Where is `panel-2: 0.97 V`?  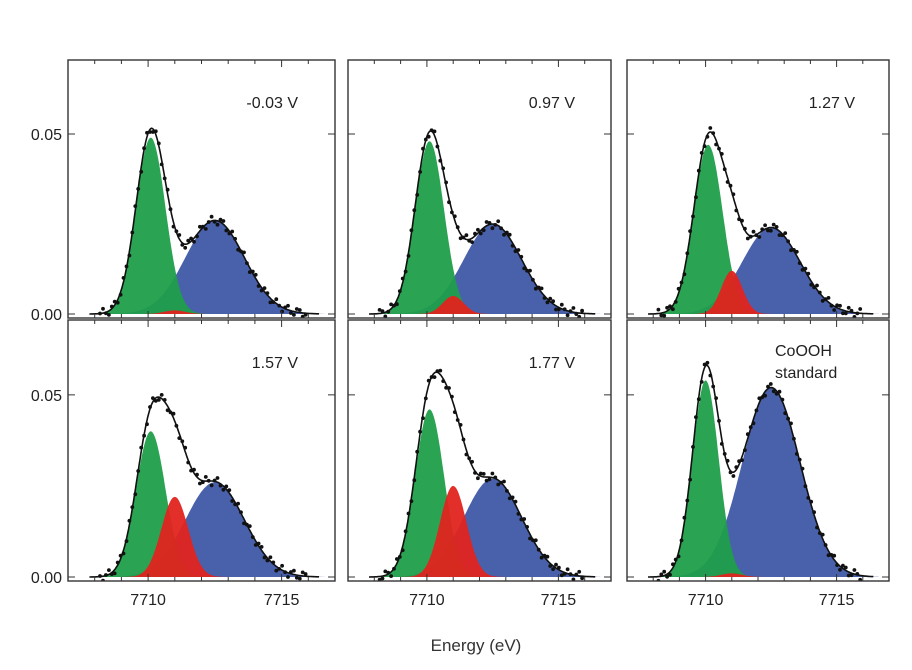 panel-2: 0.97 V is located at coordinates (479, 189).